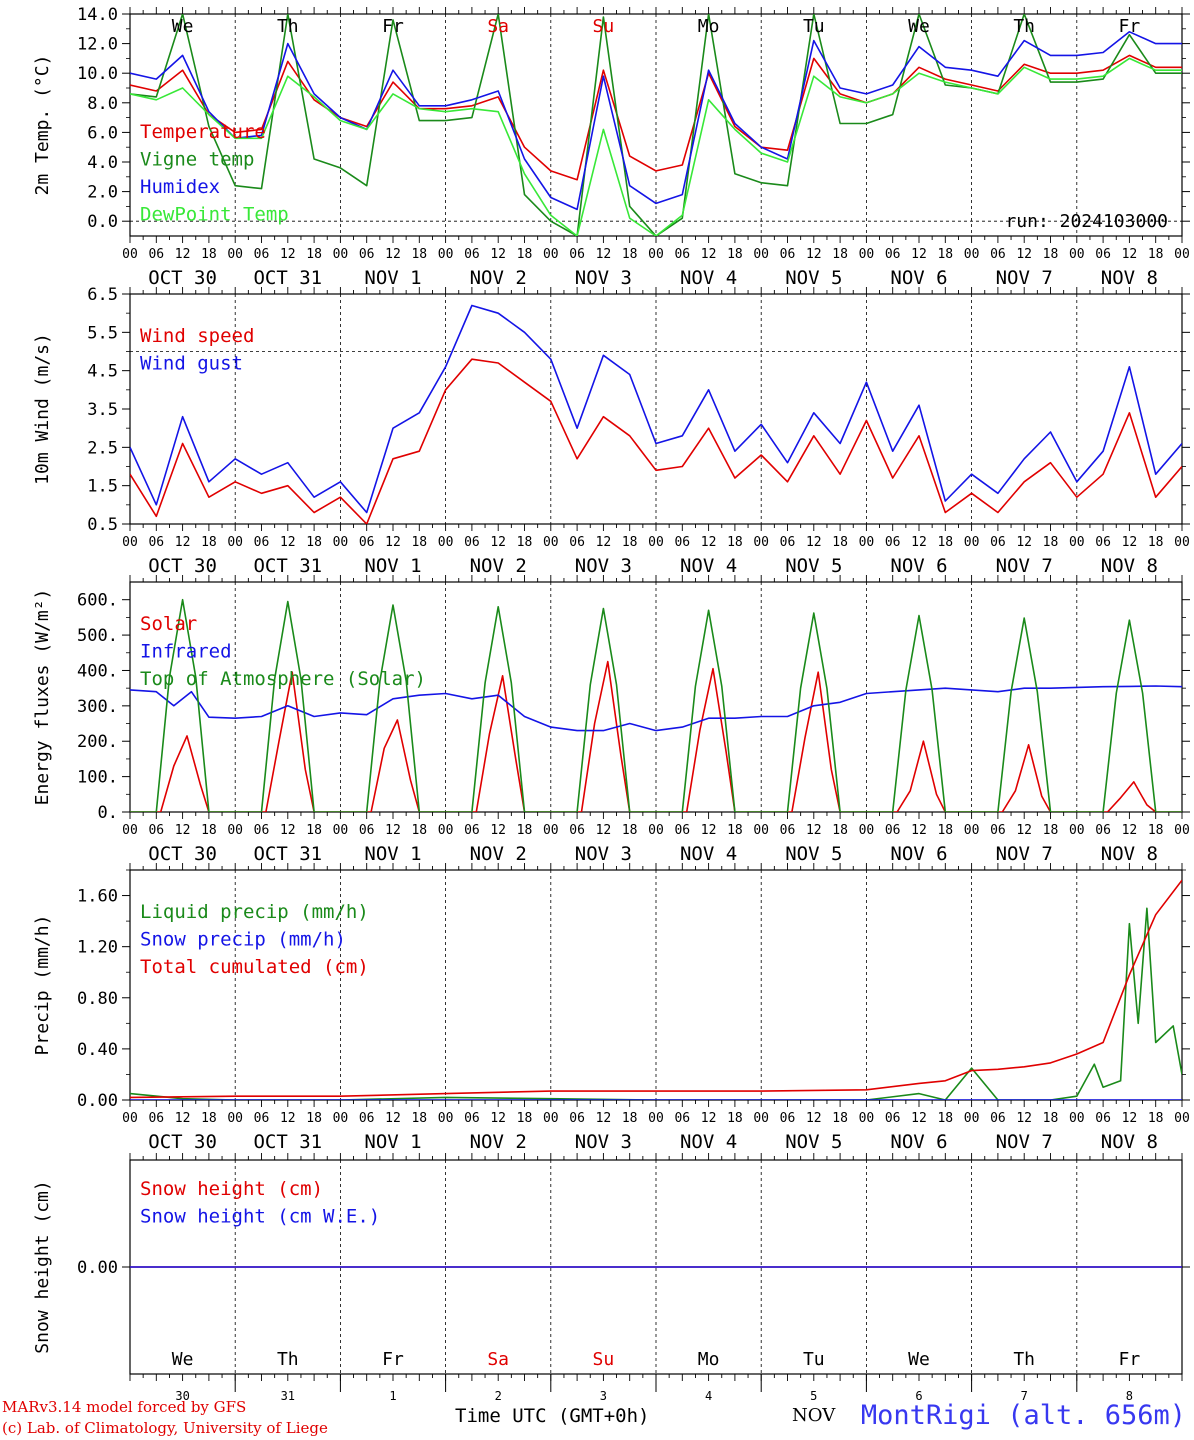 The image size is (1194, 1440). What do you see at coordinates (709, 1359) in the screenshot?
I see `weekday-label-bottom: Mo` at bounding box center [709, 1359].